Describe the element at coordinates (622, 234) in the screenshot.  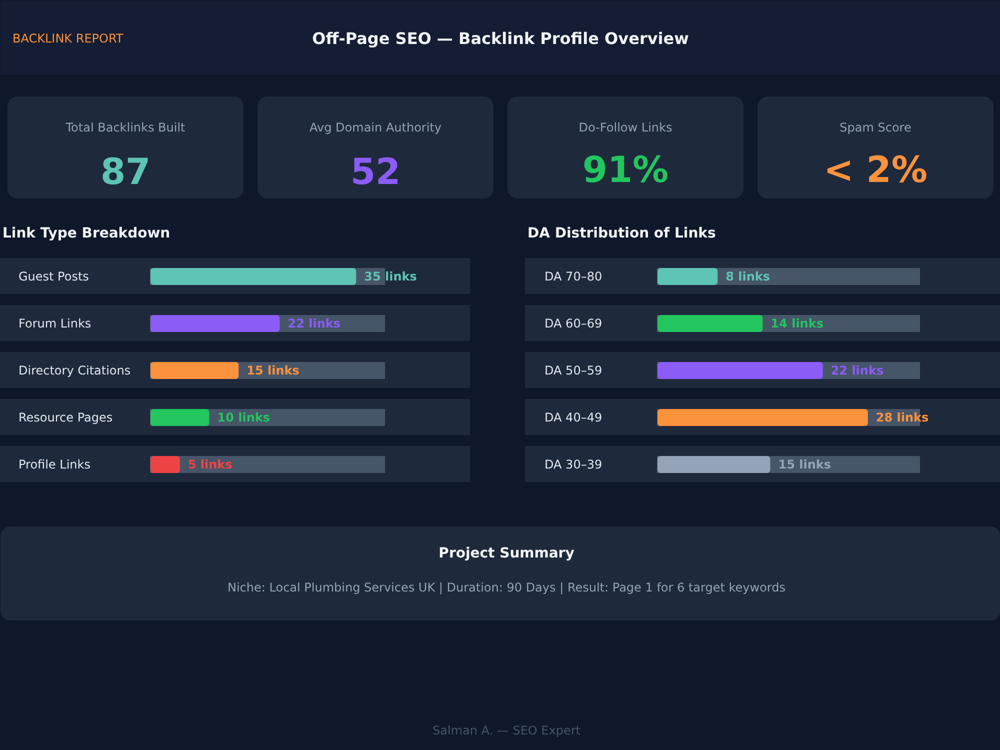
I see `chart-title: DA Distribution of Links` at that location.